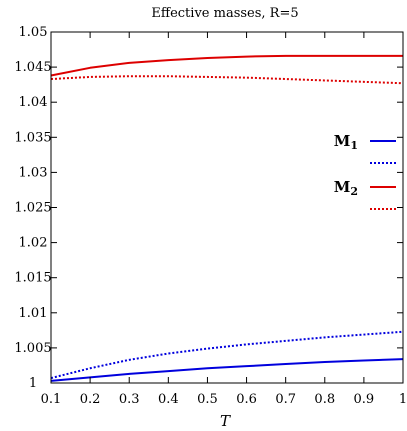 The height and width of the screenshot is (431, 407). I want to click on legend-label-1: M2, so click(346, 188).